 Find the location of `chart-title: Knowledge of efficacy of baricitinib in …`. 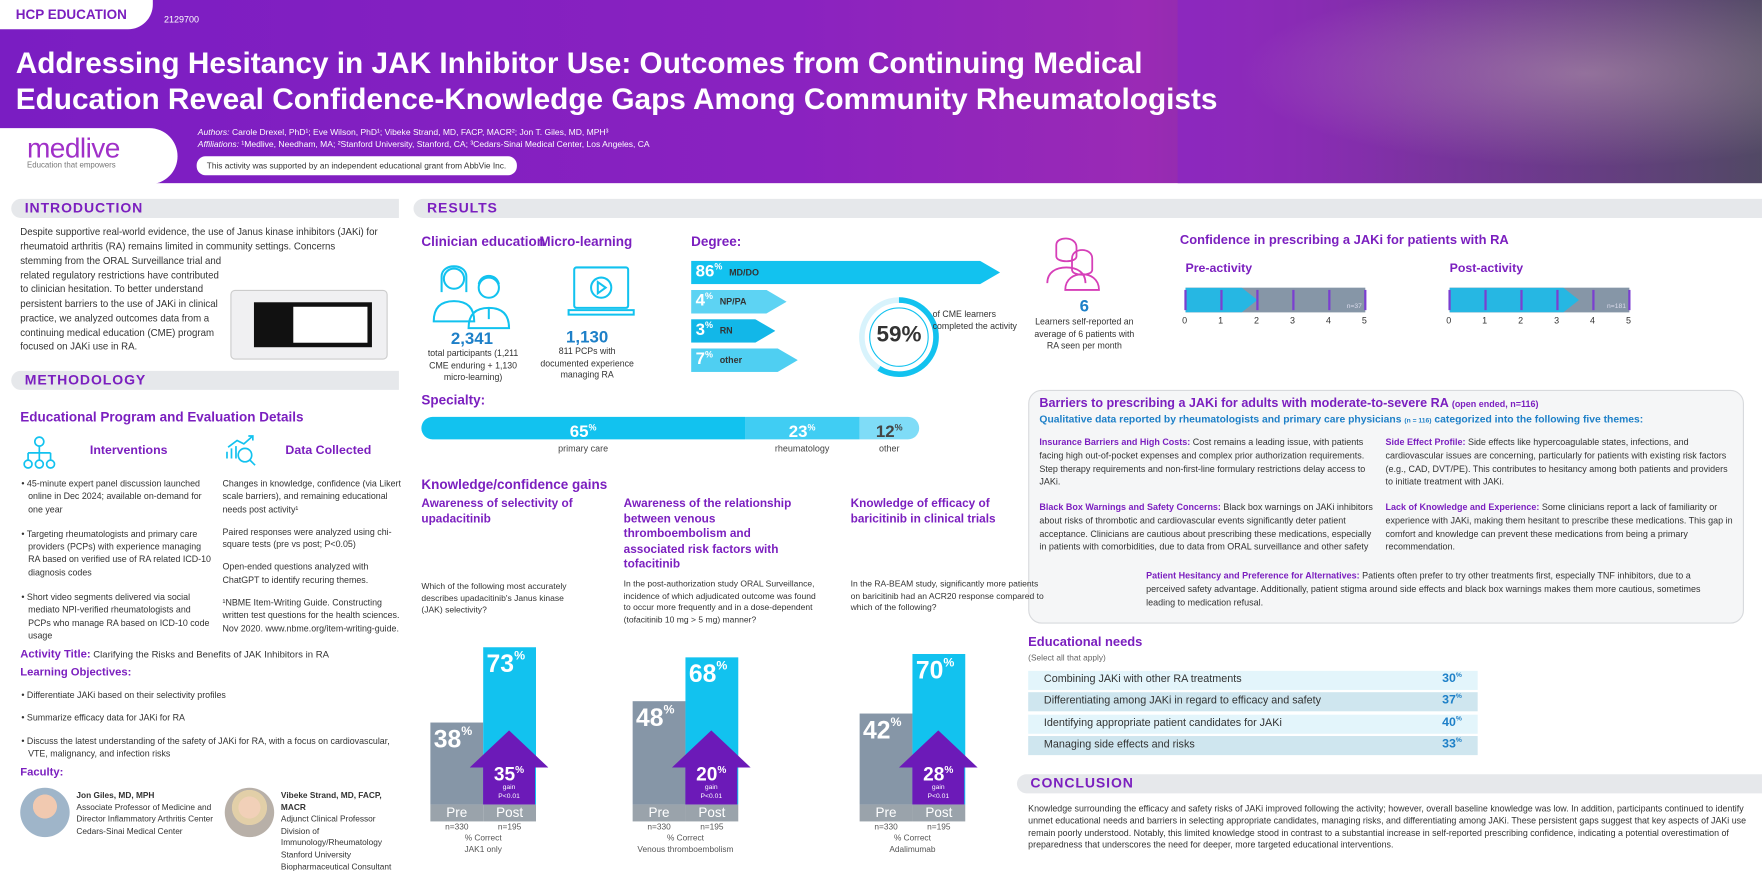

chart-title: Knowledge of efficacy of baricitinib in … is located at coordinates (923, 511).